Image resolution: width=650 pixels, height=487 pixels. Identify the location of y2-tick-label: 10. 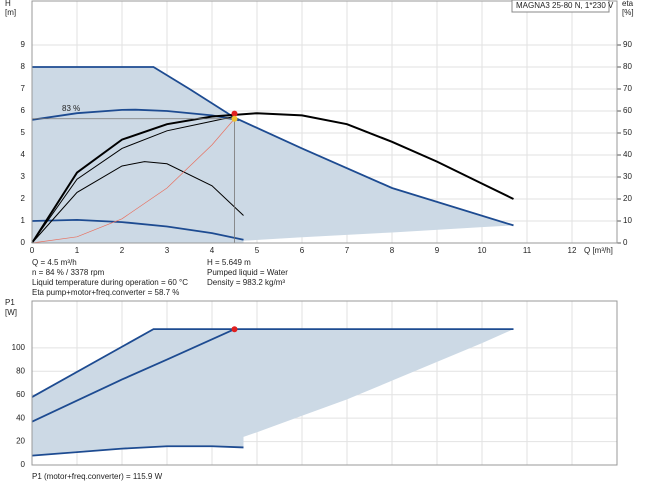
(627, 220).